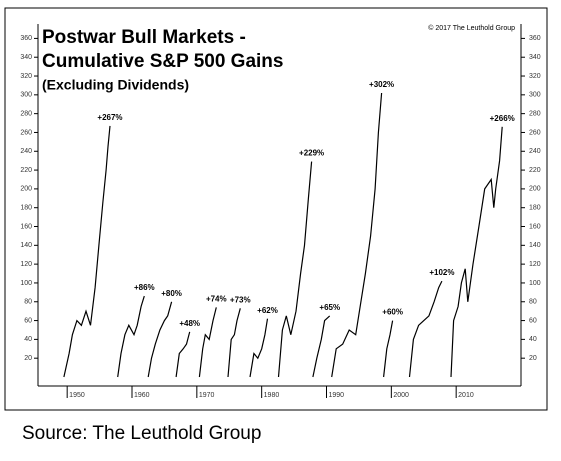 This screenshot has width=561, height=461. Describe the element at coordinates (502, 118) in the screenshot. I see `peak-label: +266%` at that location.